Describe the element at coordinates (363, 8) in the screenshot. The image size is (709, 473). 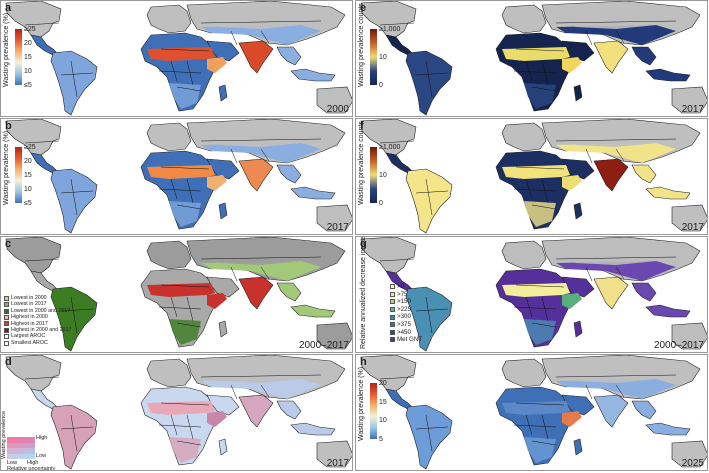
I see `panel-label: e` at that location.